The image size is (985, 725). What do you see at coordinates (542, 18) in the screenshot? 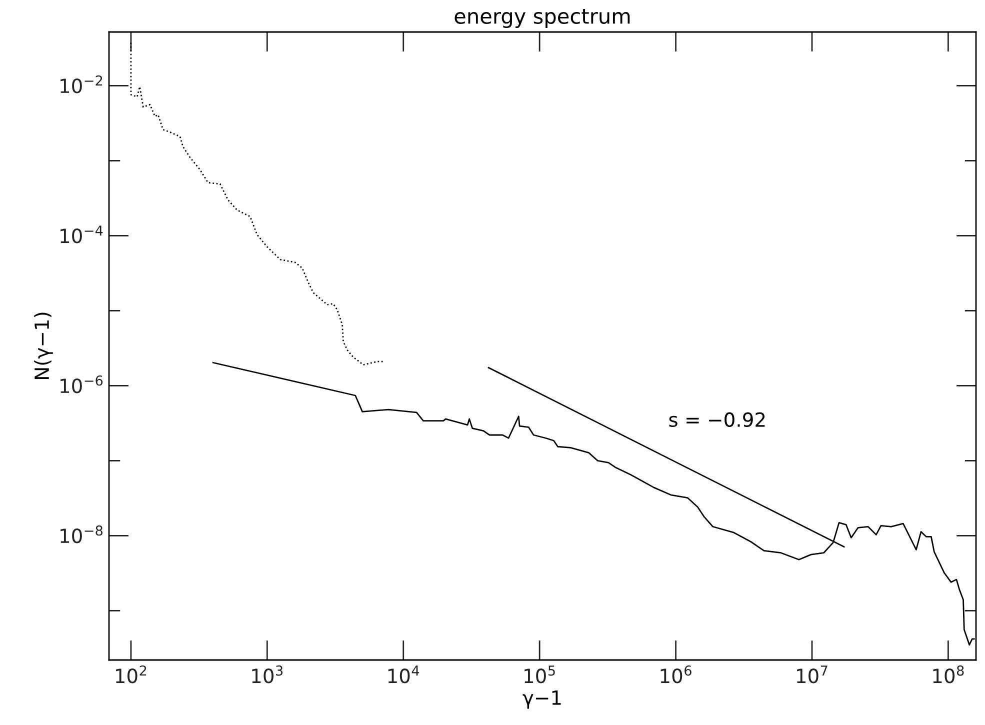
I see `chart-title: energy spectrum` at bounding box center [542, 18].